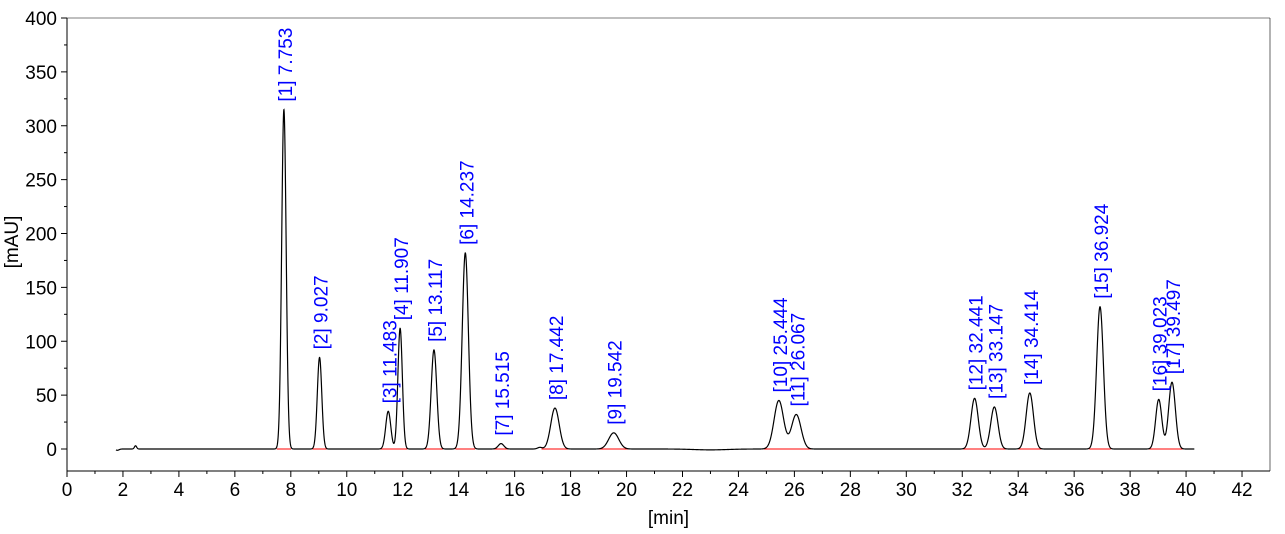 This screenshot has height=534, width=1285. Describe the element at coordinates (41, 127) in the screenshot. I see `y-tick-label: 300` at that location.